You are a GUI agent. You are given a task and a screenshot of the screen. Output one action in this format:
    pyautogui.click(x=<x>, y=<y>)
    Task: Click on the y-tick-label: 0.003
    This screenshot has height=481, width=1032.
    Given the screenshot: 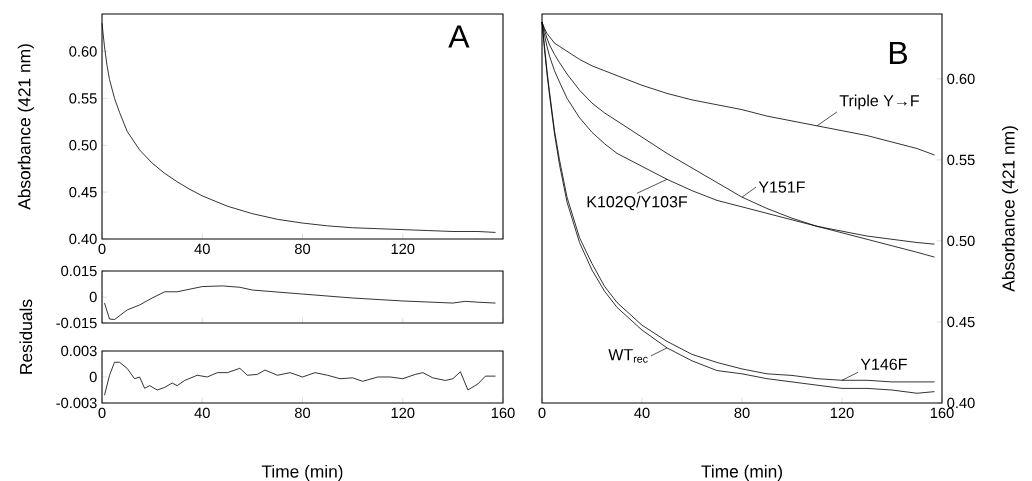 What is the action you would take?
    pyautogui.click(x=79, y=351)
    